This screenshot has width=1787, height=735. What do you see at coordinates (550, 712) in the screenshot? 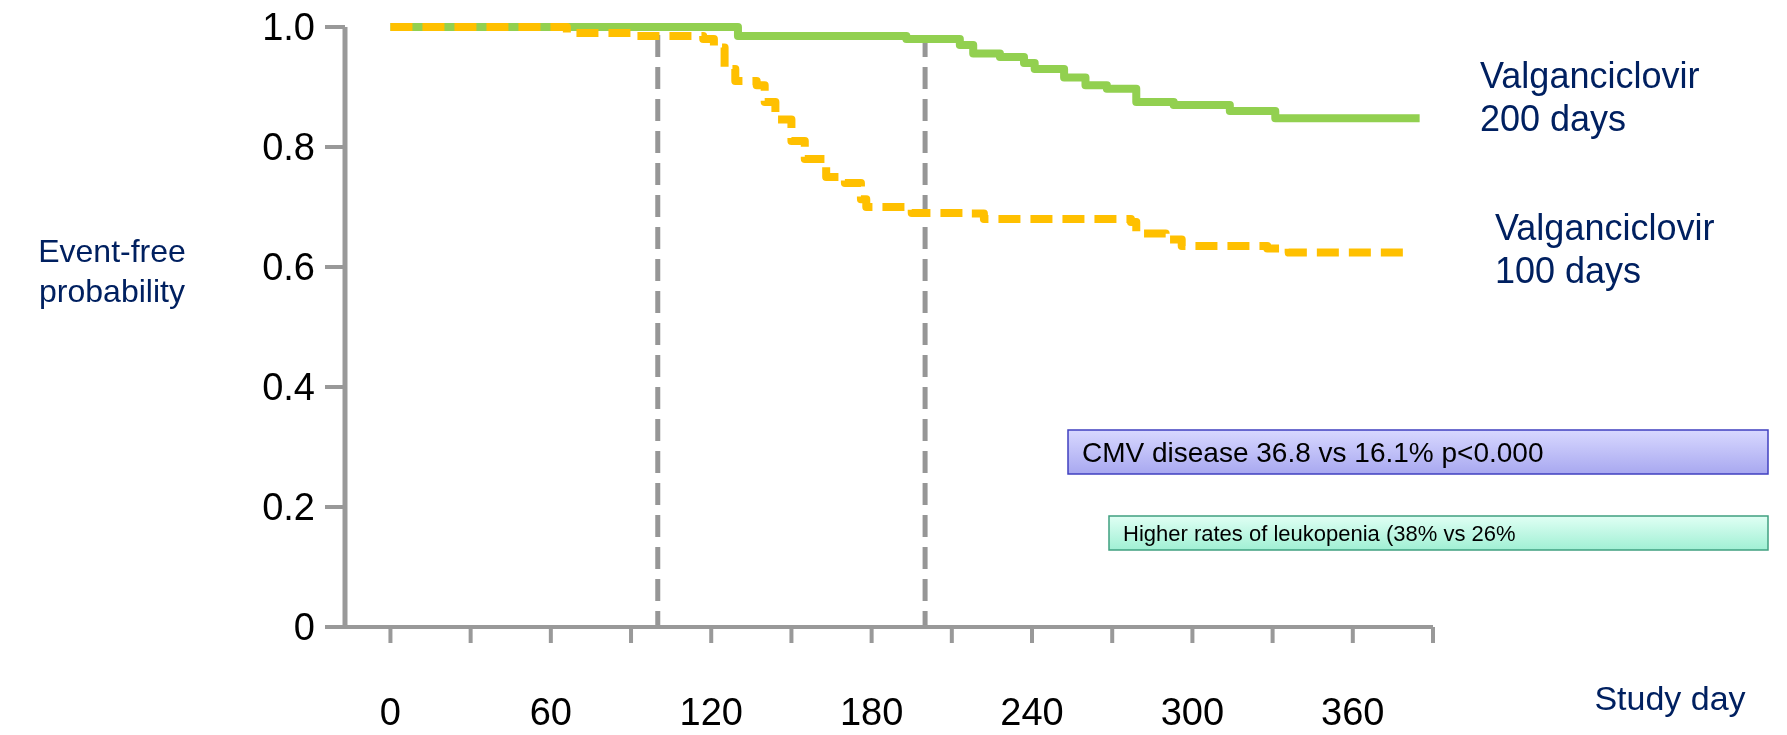
I see `x-tick-label: 60` at bounding box center [550, 712].